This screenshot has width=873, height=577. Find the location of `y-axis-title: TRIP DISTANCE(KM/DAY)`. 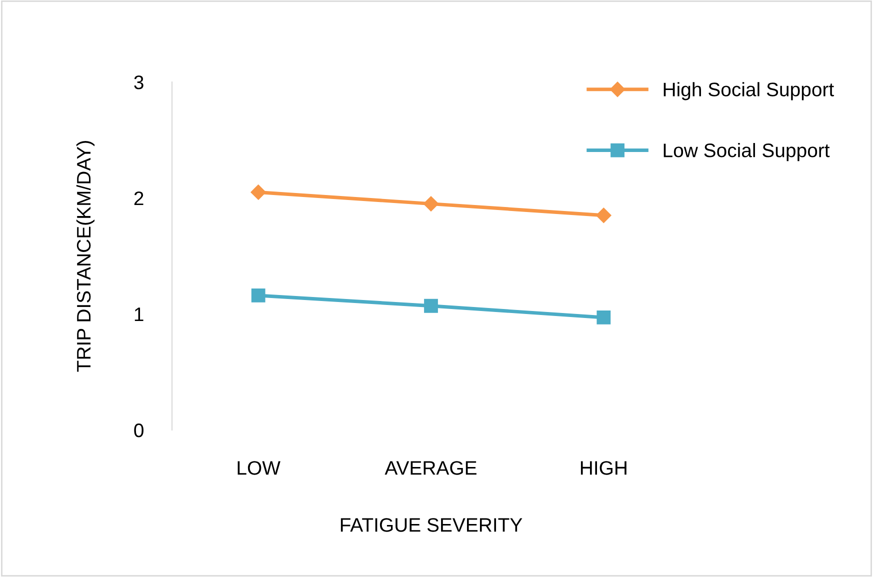

y-axis-title: TRIP DISTANCE(KM/DAY) is located at coordinates (85, 256).